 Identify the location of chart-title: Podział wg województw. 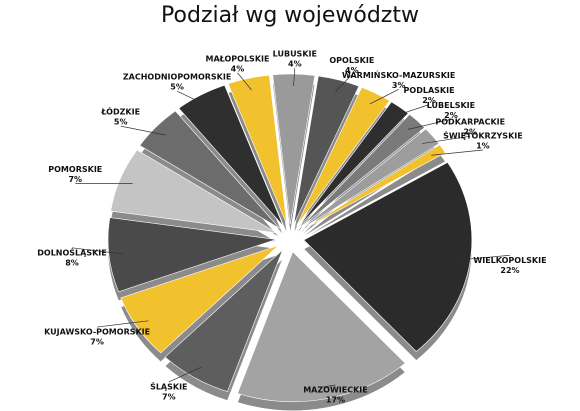
(290, 15).